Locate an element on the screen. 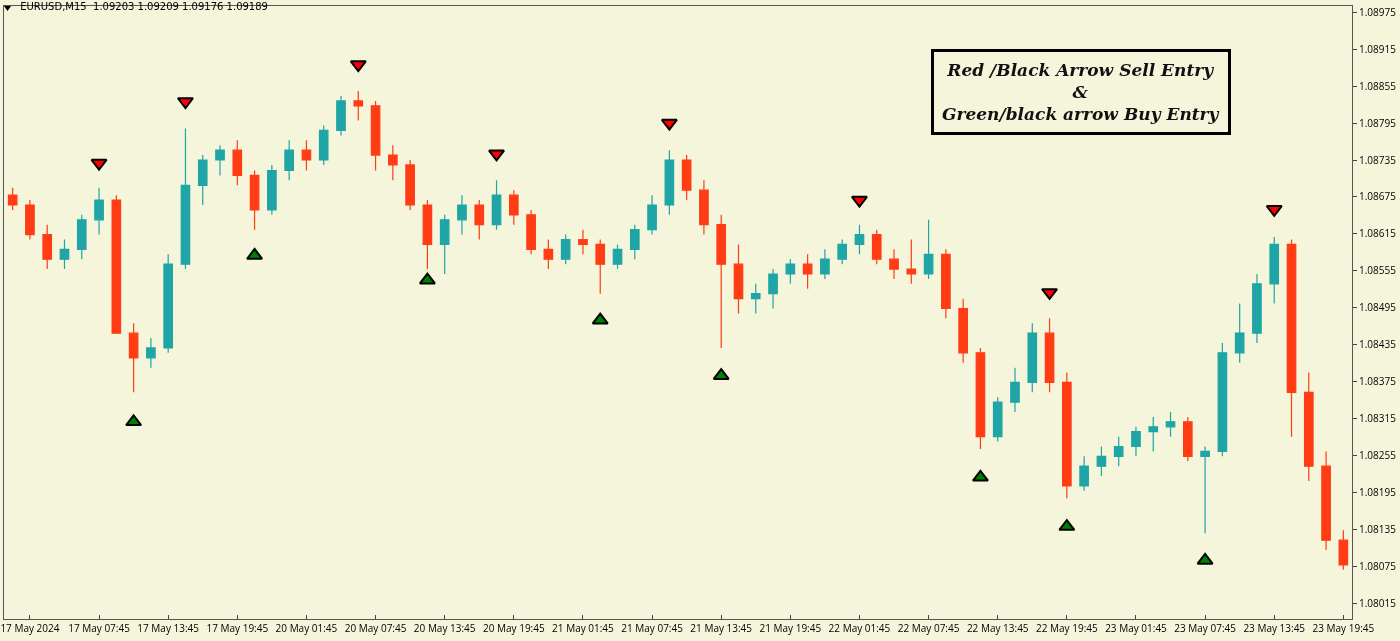 This screenshot has width=1400, height=641. y-tick-label: 1.08795 is located at coordinates (1378, 122).